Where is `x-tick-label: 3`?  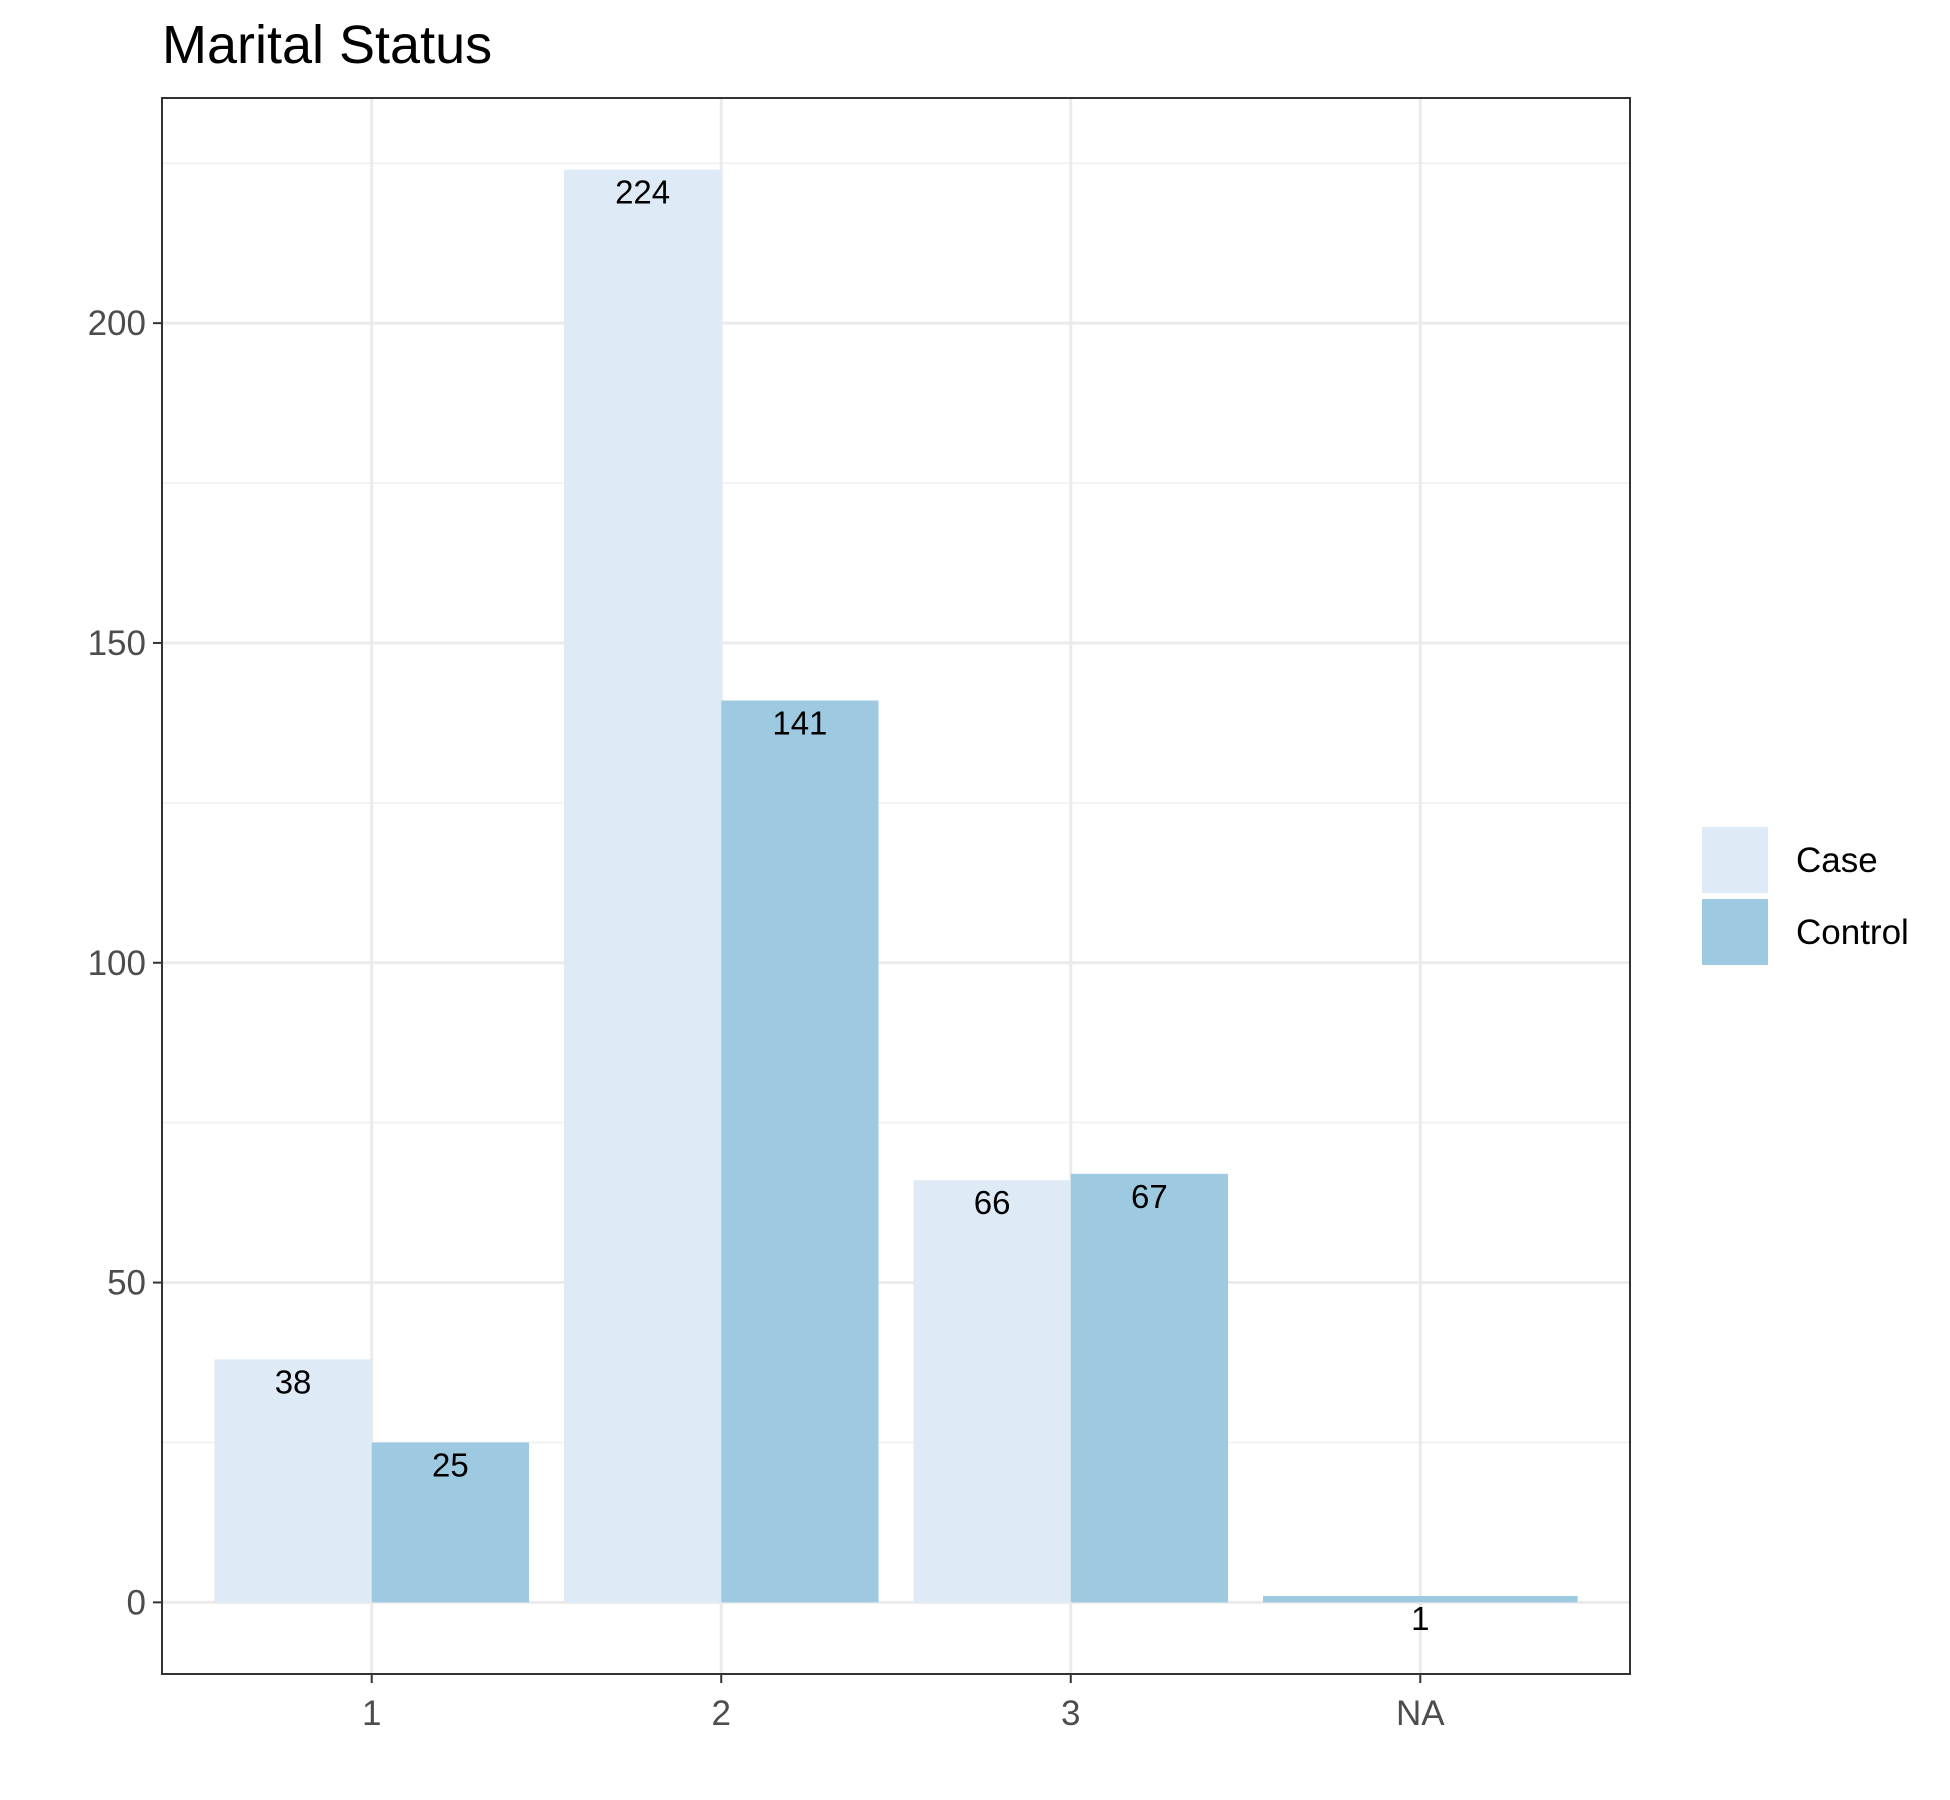 x-tick-label: 3 is located at coordinates (1070, 1713).